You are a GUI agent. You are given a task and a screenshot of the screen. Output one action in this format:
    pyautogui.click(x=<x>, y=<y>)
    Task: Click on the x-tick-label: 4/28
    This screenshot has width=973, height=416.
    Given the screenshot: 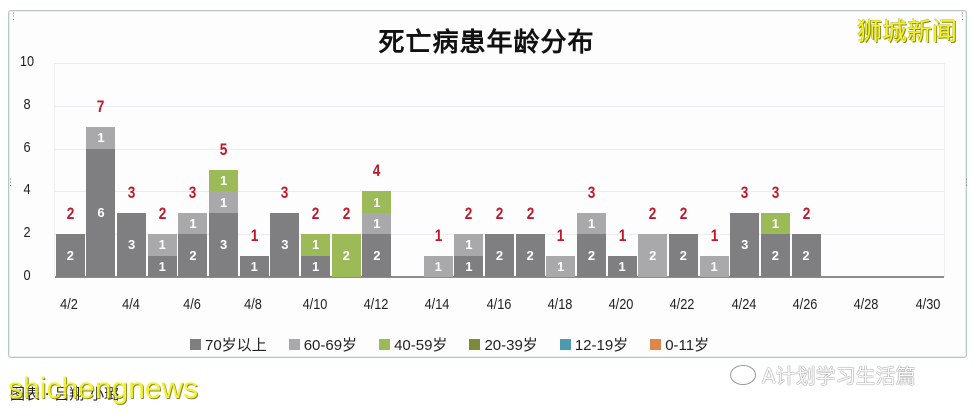 What is the action you would take?
    pyautogui.click(x=866, y=304)
    